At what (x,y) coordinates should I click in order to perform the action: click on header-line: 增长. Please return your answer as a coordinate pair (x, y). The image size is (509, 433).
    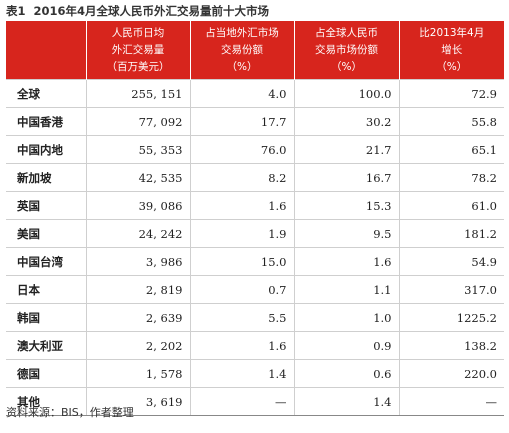
    Looking at the image, I should click on (452, 49).